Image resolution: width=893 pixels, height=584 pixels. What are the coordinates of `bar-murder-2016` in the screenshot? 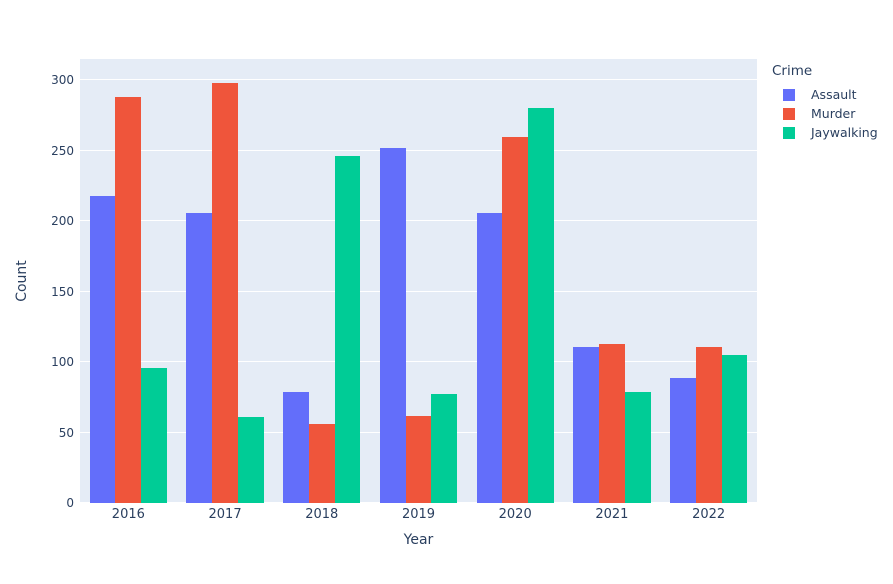 It's located at (128, 300).